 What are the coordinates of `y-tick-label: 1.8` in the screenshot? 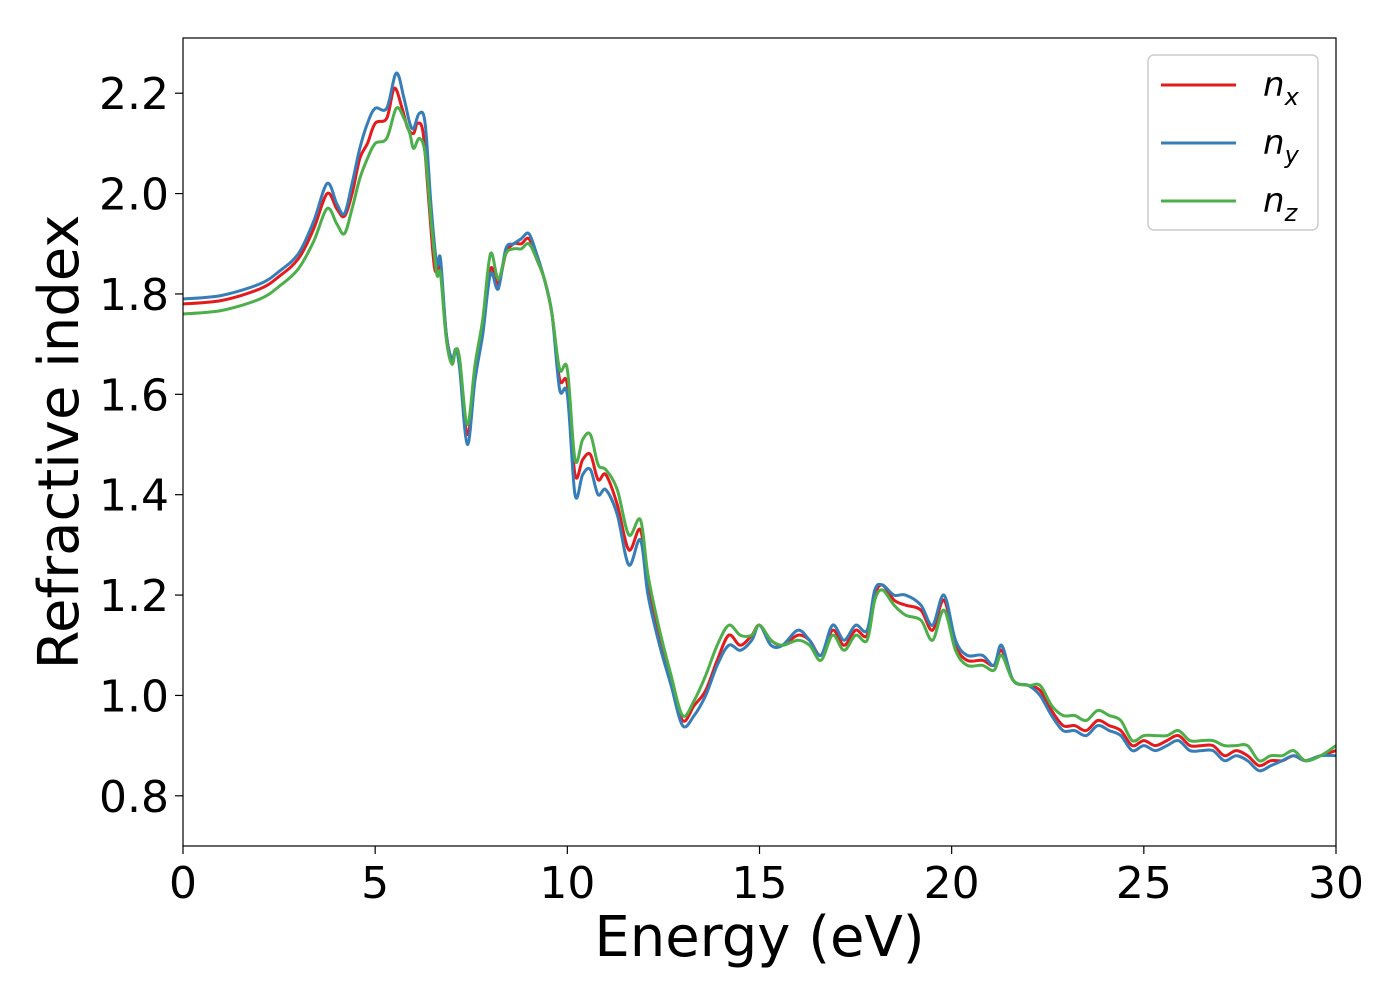 It's located at (134, 295).